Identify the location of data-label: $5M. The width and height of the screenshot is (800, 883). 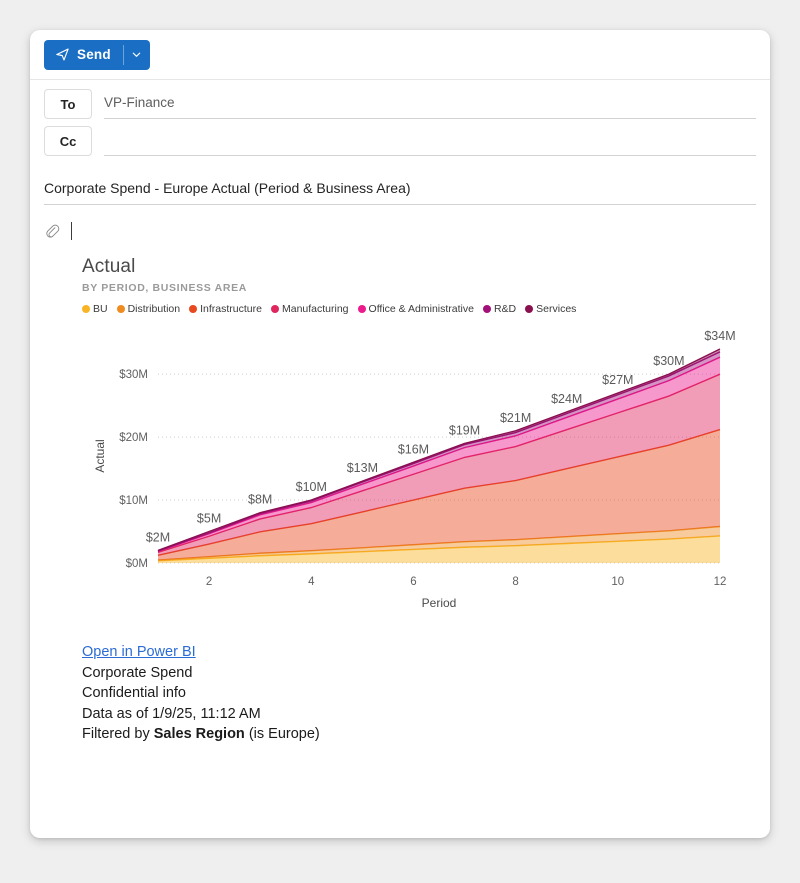
(209, 519).